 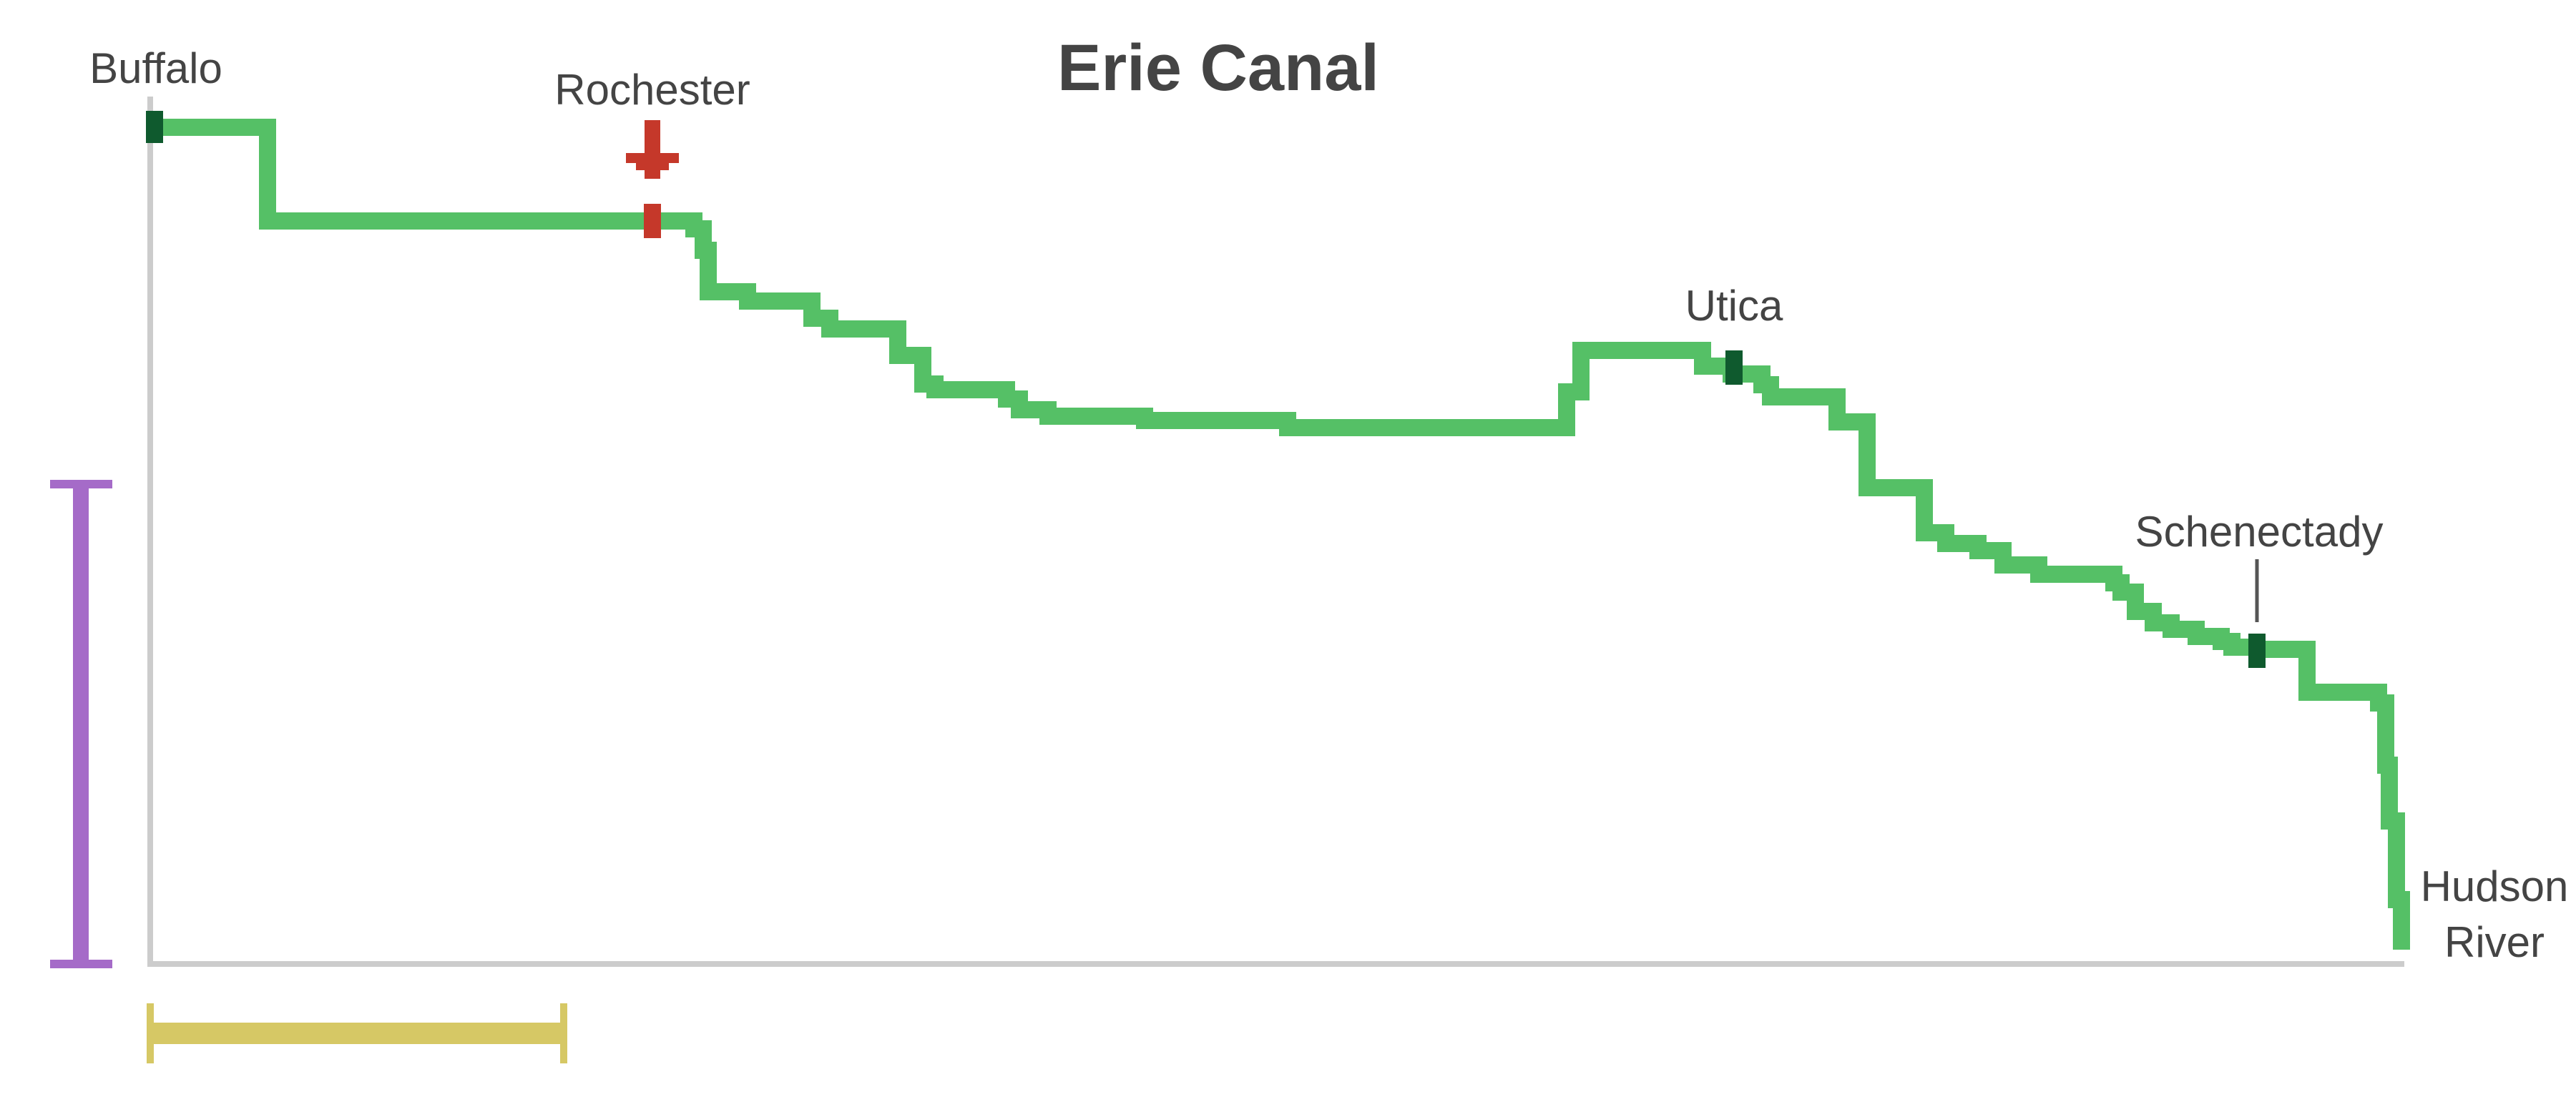 I want to click on schenectady-label: Schenectady, so click(x=2259, y=532).